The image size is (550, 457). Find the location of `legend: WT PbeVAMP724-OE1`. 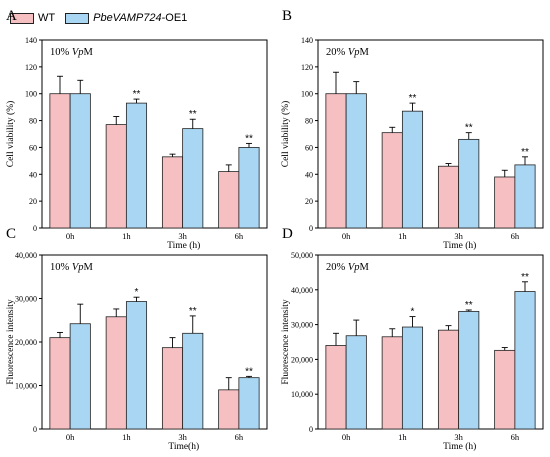

legend: WT PbeVAMP724-OE1 is located at coordinates (103, 18).